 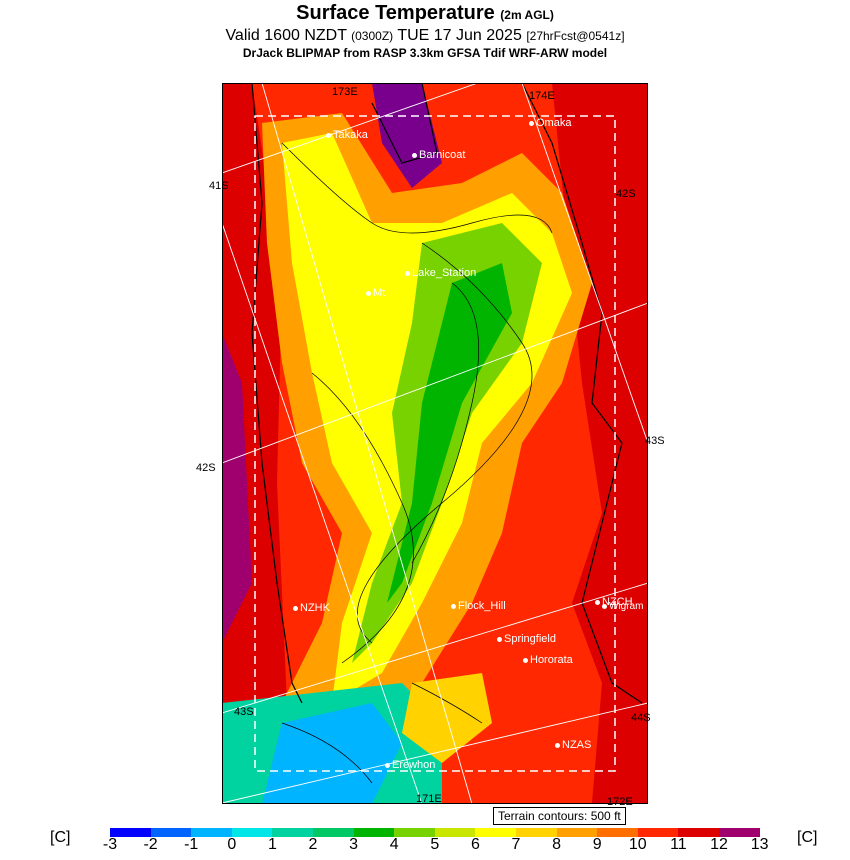 What do you see at coordinates (719, 844) in the screenshot?
I see `colorbar-tick-label: 12` at bounding box center [719, 844].